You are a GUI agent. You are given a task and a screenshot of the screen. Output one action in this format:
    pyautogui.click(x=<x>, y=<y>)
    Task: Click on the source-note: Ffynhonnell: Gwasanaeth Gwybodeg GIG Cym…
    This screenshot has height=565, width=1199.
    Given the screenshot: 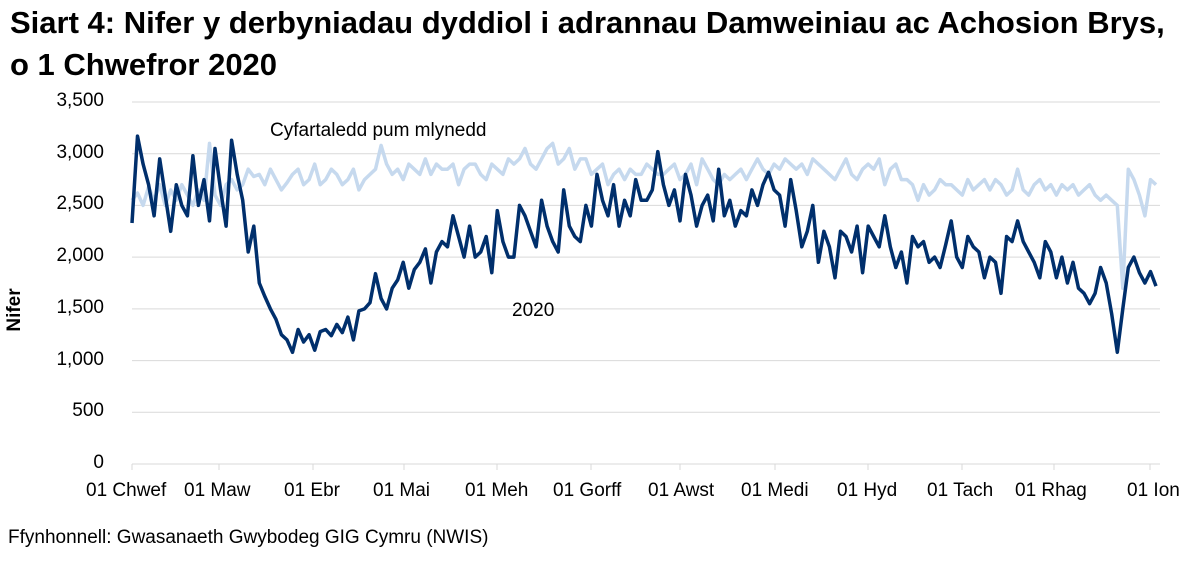 What is the action you would take?
    pyautogui.click(x=248, y=537)
    